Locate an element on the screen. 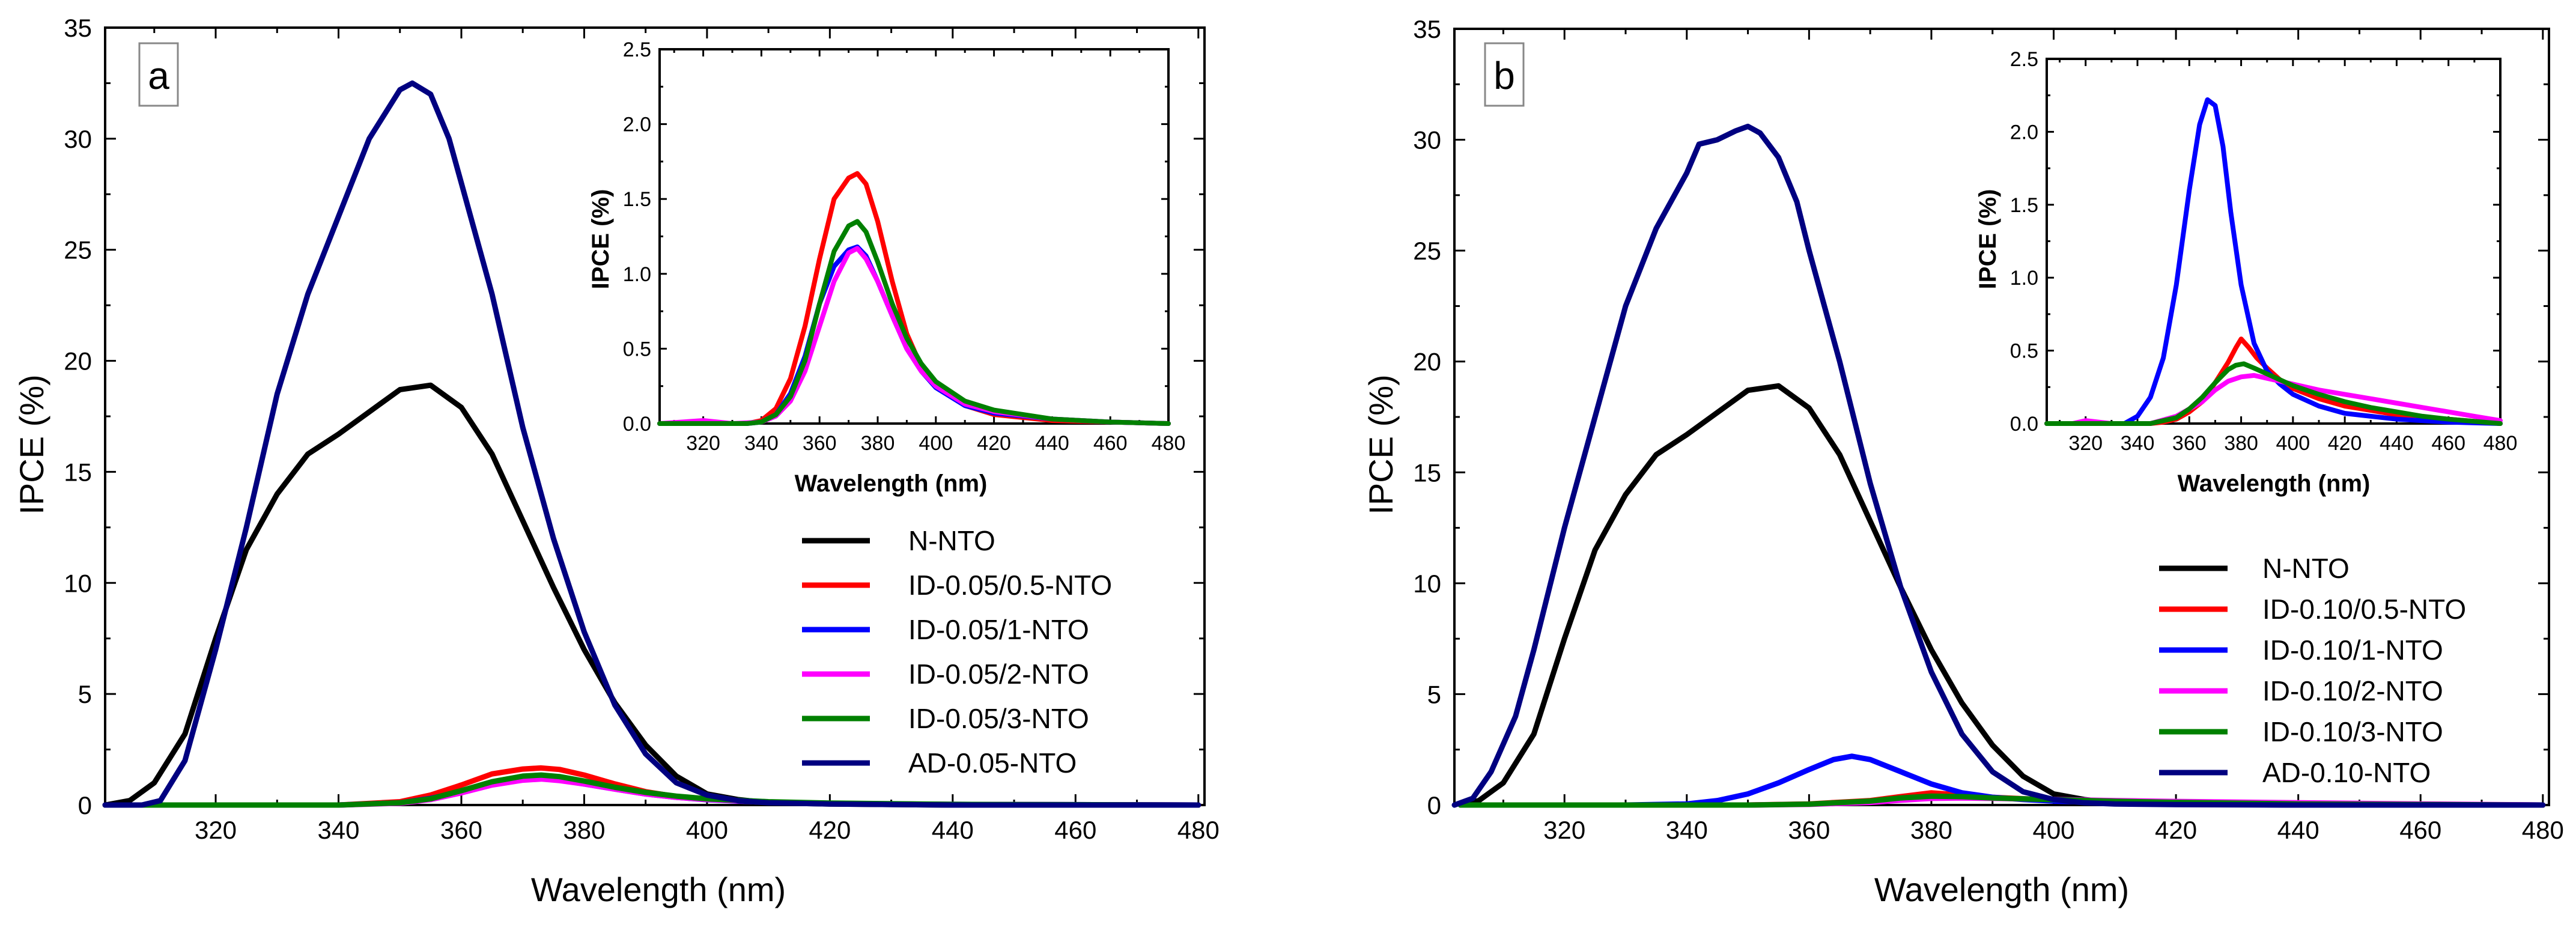  legend-label: AD-0.10-NTO is located at coordinates (2346, 772).